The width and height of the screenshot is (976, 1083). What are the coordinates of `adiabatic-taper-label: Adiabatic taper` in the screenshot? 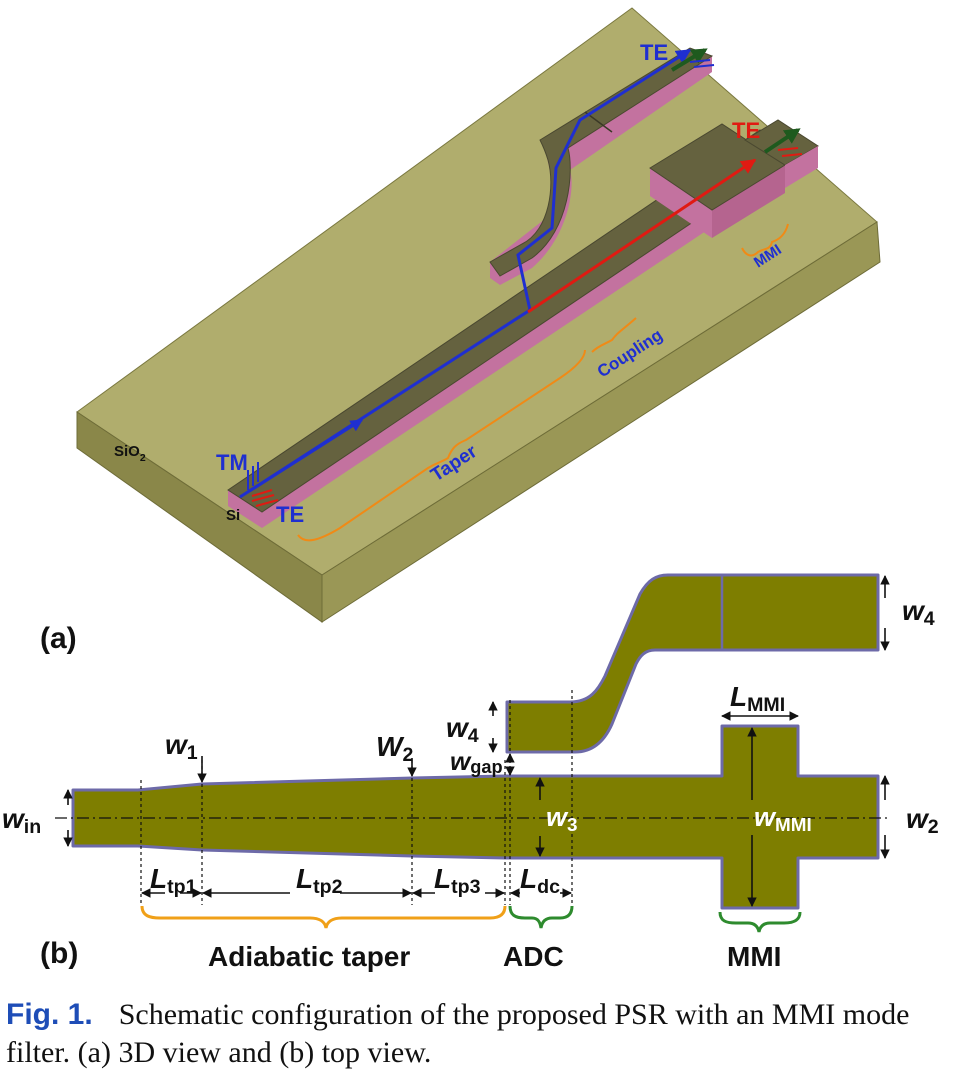 It's located at (309, 956).